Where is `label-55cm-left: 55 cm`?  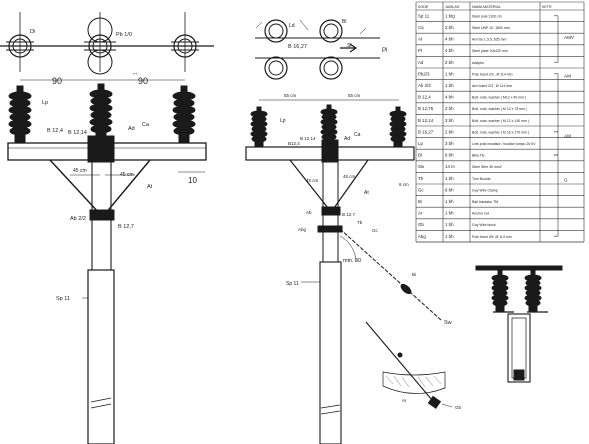 label-55cm-left: 55 cm is located at coordinates (290, 95).